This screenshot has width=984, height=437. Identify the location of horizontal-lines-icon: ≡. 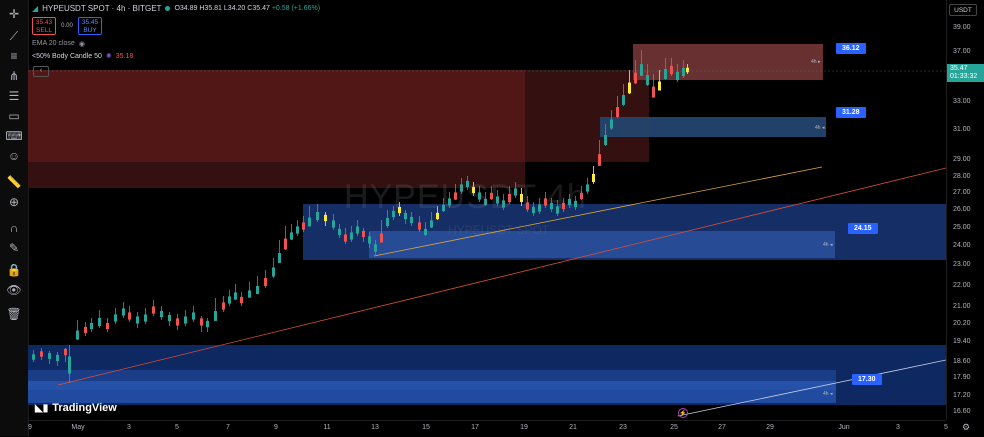
(14, 56).